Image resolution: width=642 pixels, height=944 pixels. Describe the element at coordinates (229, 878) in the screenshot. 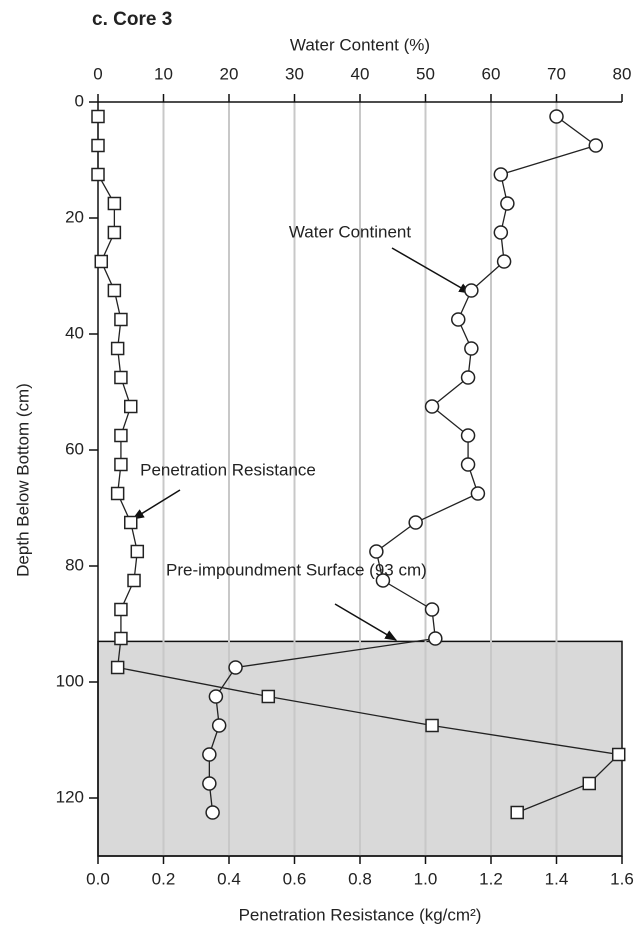

I see `x-tick-label: 0.4` at that location.